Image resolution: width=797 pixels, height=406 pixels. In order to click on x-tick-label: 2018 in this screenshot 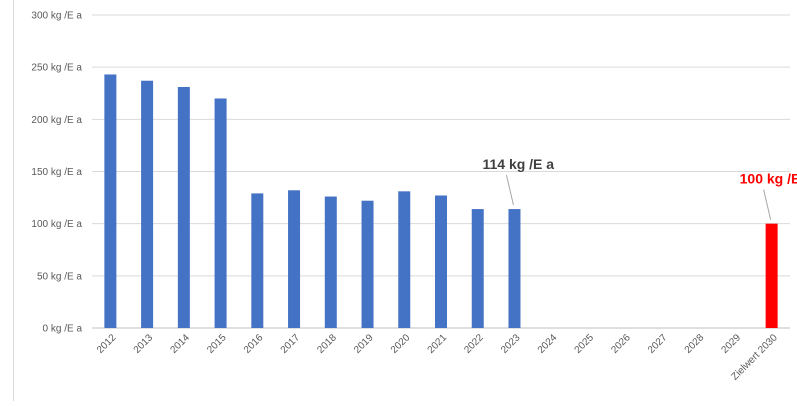, I will do `click(327, 344)`.